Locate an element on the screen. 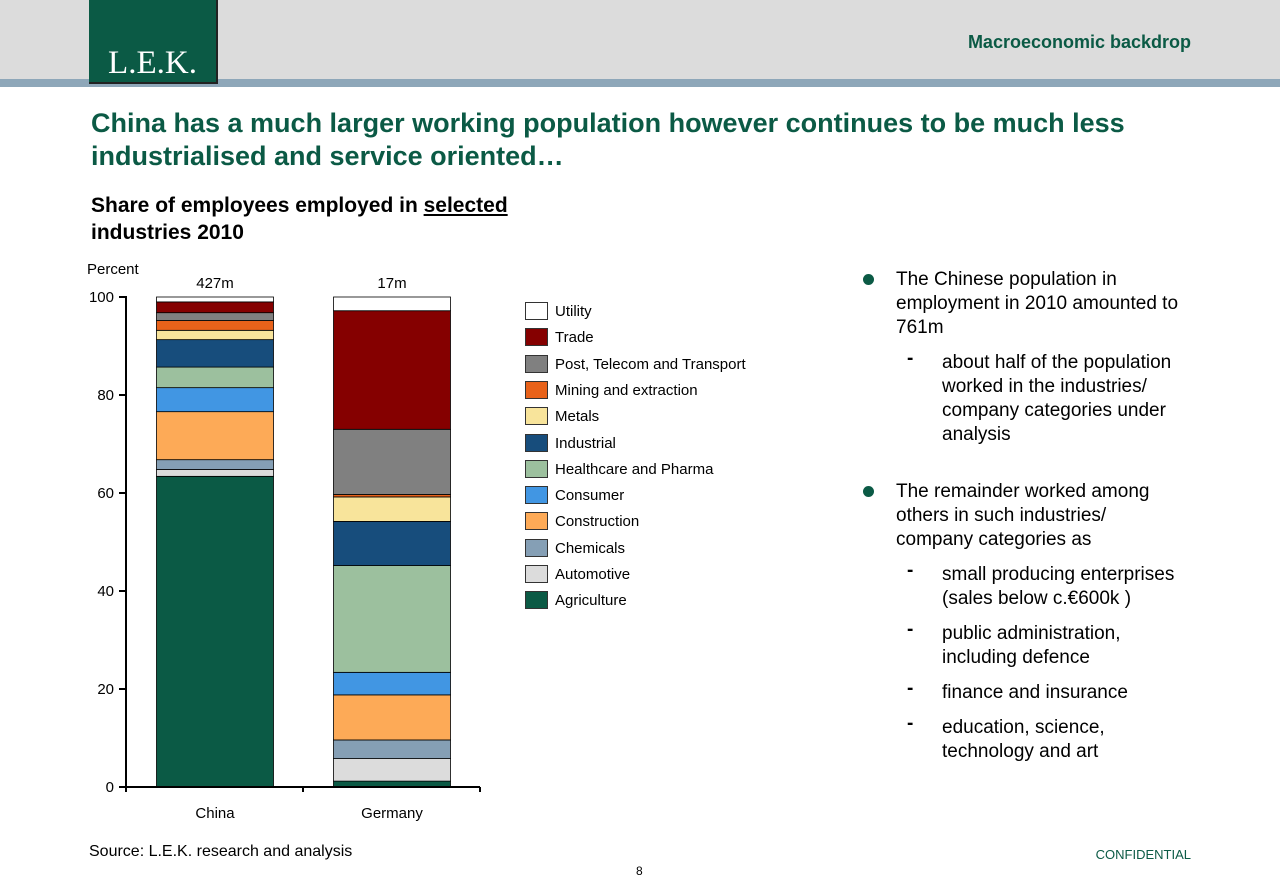 The image size is (1280, 887). page-number: 8 is located at coordinates (639, 871).